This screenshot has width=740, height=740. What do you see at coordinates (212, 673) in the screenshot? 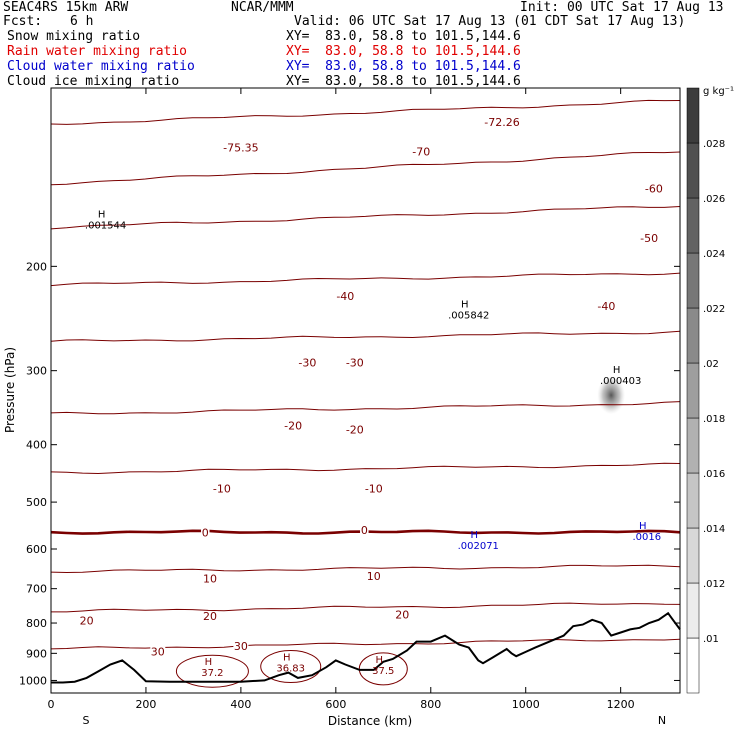
I see `extreme-value: 37.2` at bounding box center [212, 673].